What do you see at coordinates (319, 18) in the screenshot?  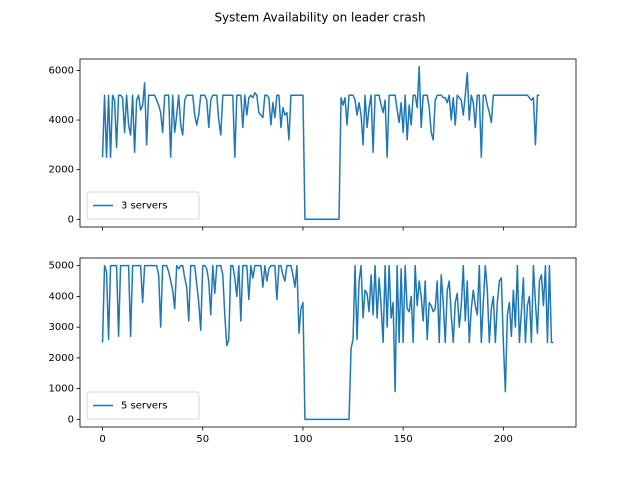 I see `figure-title: System Availability on leader crash` at bounding box center [319, 18].